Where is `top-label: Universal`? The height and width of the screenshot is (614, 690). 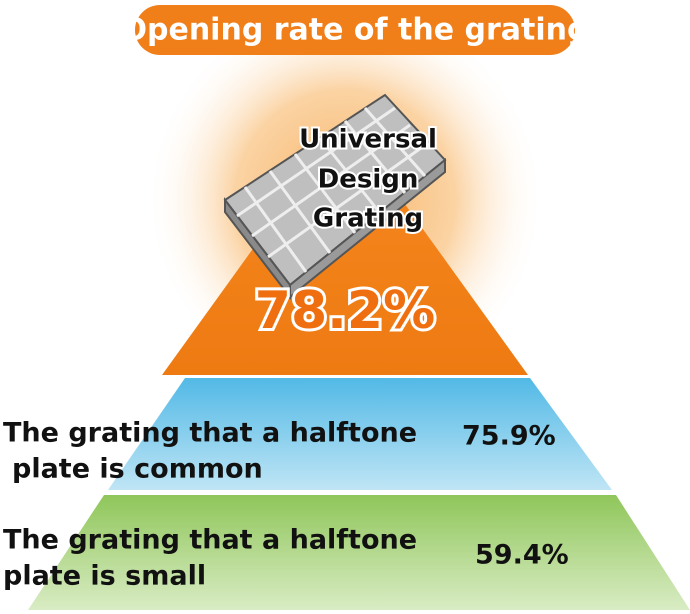
top-label: Universal is located at coordinates (368, 140).